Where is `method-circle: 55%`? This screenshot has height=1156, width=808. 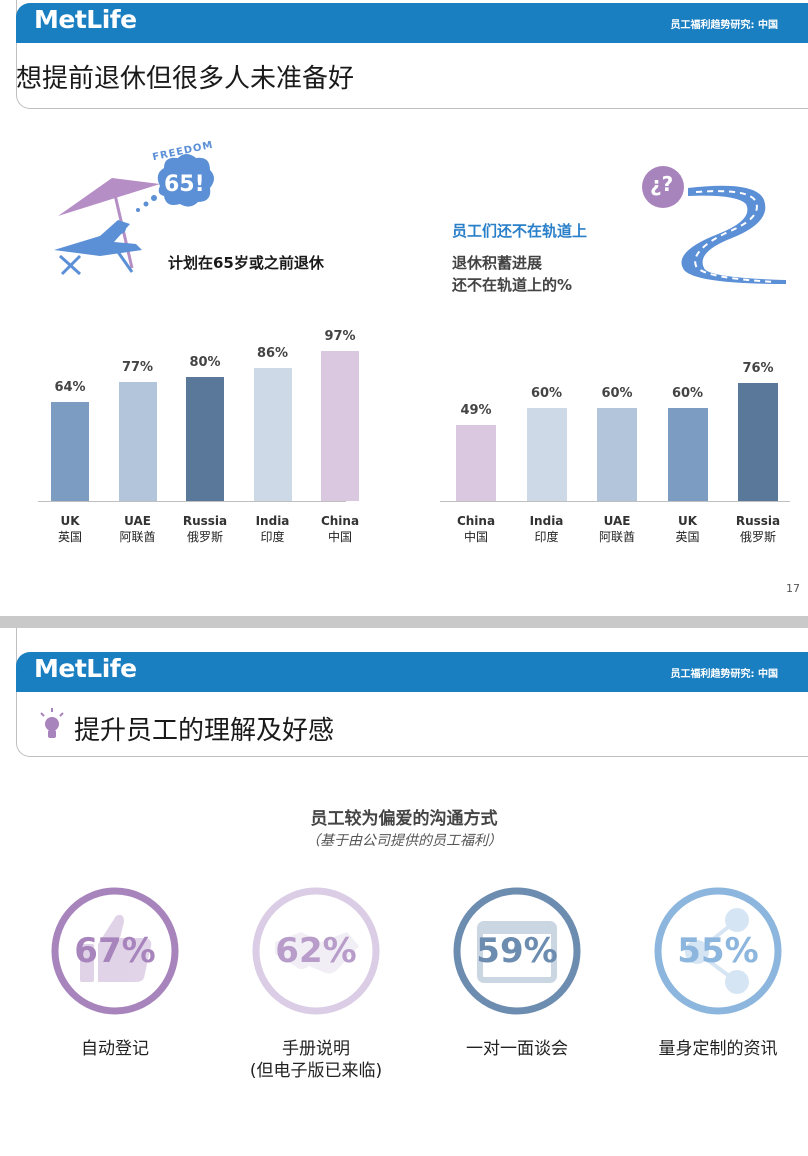
method-circle: 55% is located at coordinates (718, 951).